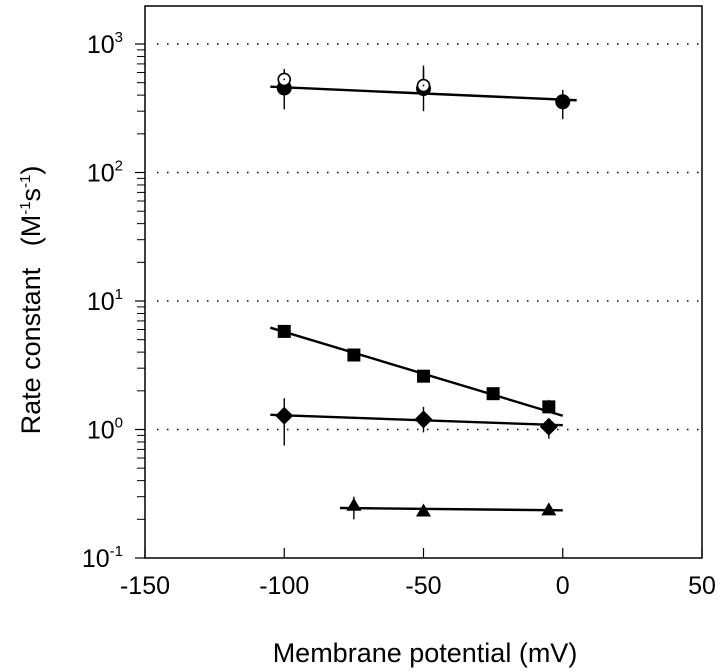  What do you see at coordinates (563, 102) in the screenshot?
I see `marker-filled-circles` at bounding box center [563, 102].